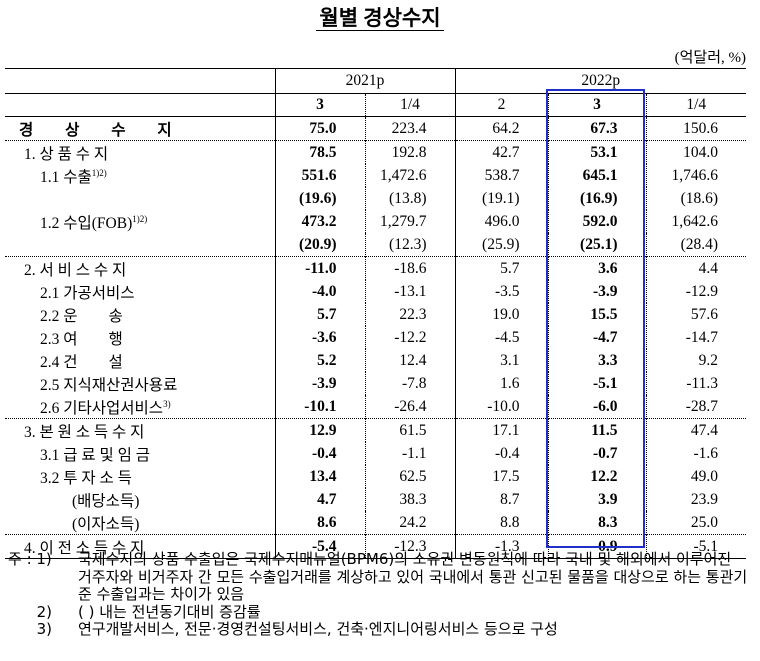 The image size is (760, 661). What do you see at coordinates (696, 430) in the screenshot?
I see `value-cell: 47.4` at bounding box center [696, 430].